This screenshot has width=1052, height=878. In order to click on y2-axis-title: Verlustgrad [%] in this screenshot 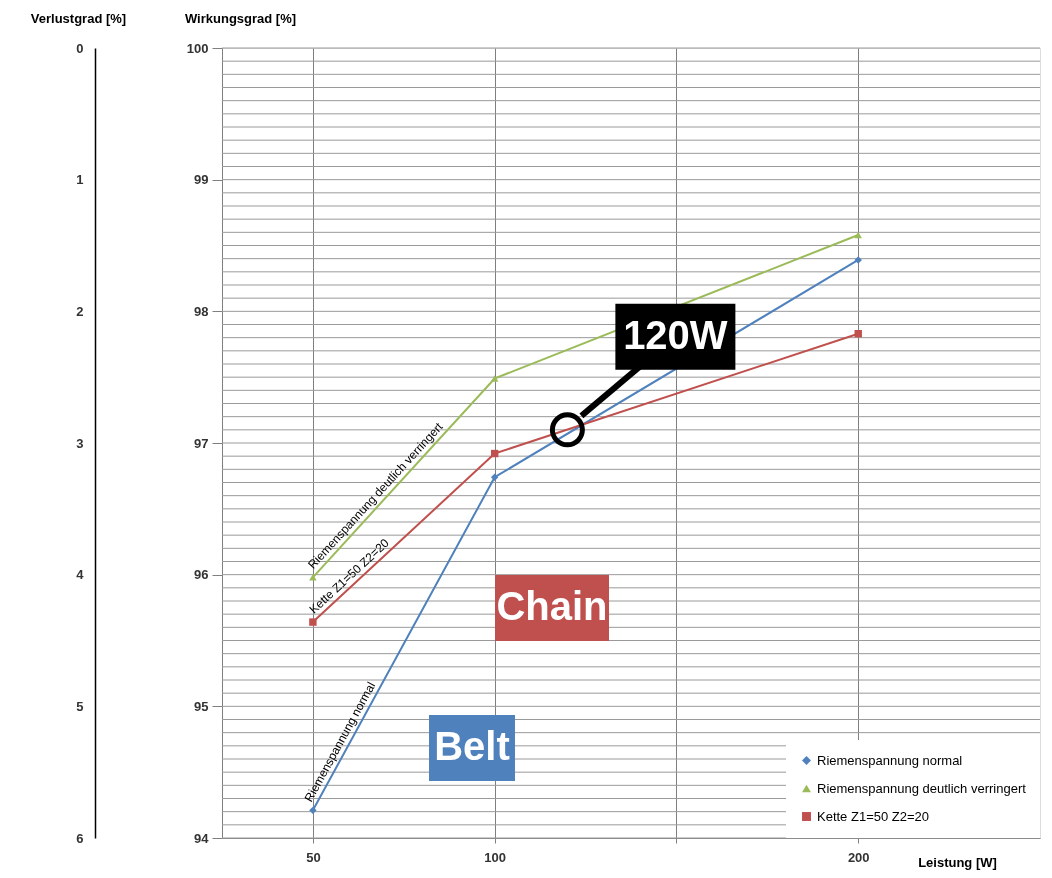, I will do `click(78, 18)`.